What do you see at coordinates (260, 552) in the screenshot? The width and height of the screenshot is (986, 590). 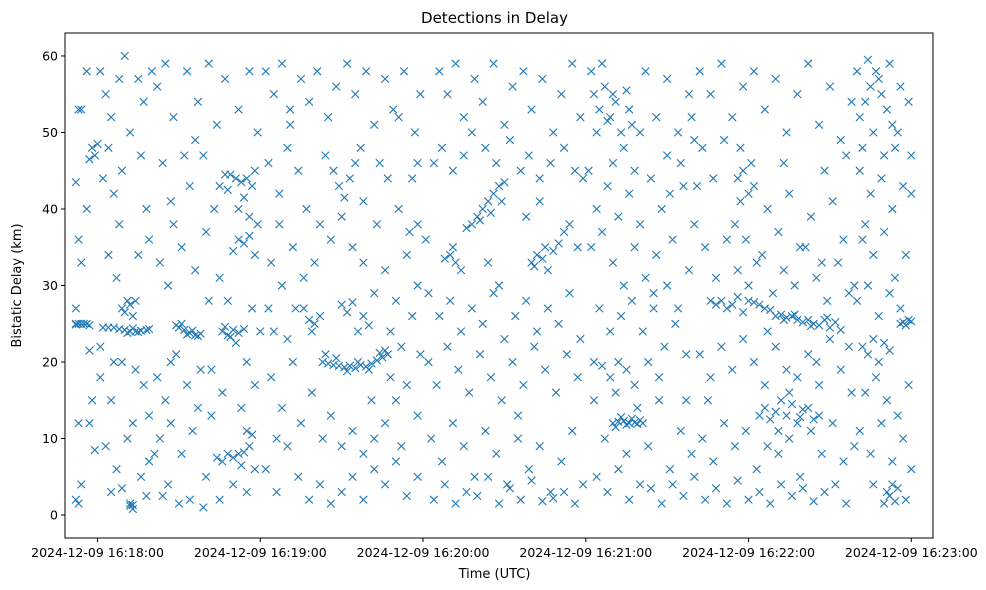 I see `x-tick-label: 2024-12-09 16:19:00` at bounding box center [260, 552].